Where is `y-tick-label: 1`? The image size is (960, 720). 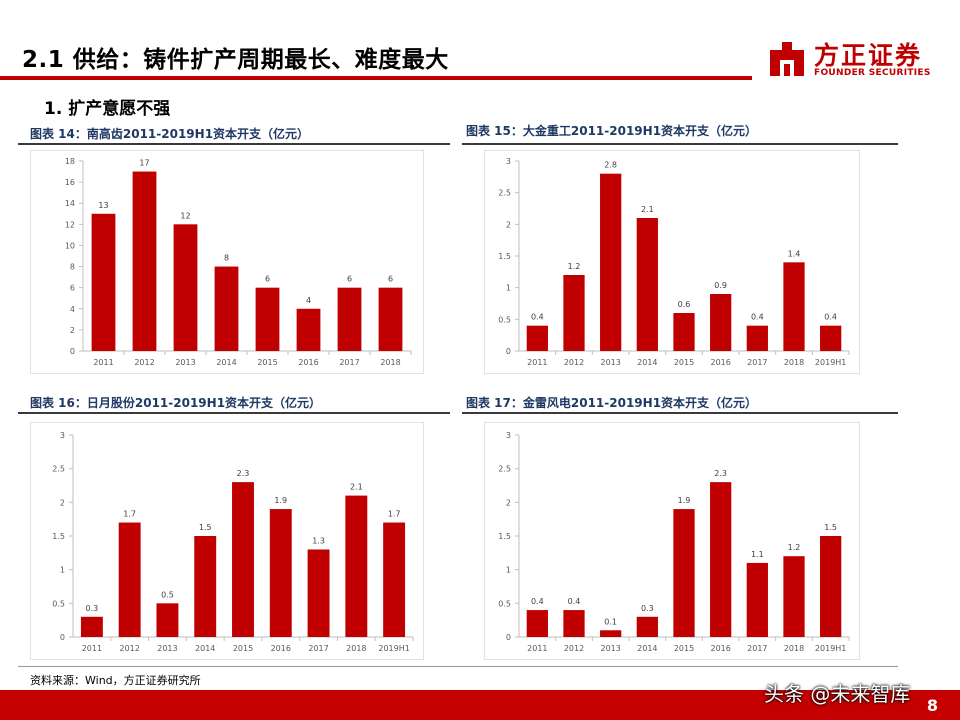 y-tick-label: 1 is located at coordinates (508, 288).